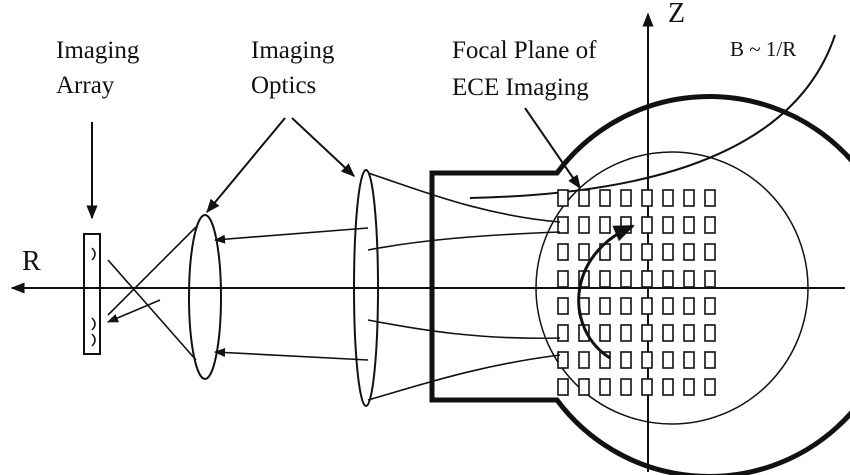 The width and height of the screenshot is (850, 475). I want to click on imaging-array, so click(92, 294).